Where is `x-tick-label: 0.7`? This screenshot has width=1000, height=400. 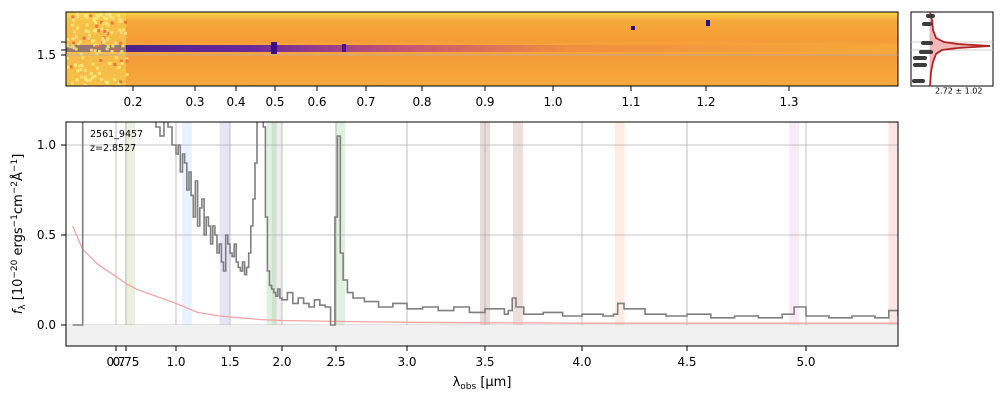 x-tick-label: 0.7 is located at coordinates (115, 362).